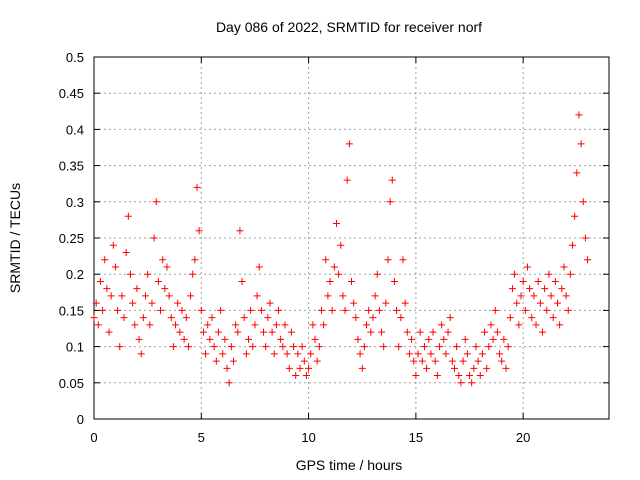 This screenshot has height=480, width=640. I want to click on x-tick-label: 15, so click(416, 437).